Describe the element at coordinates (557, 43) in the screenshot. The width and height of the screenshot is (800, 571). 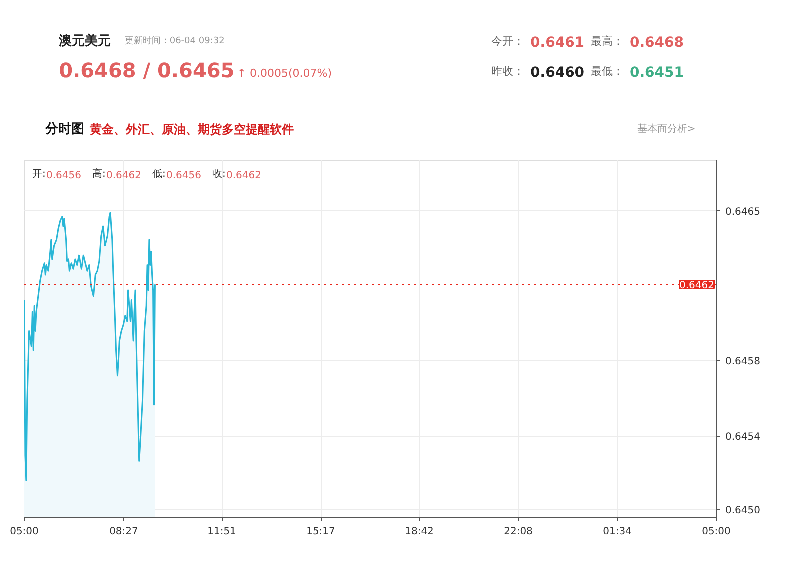
I see `text: 0.6461` at that location.